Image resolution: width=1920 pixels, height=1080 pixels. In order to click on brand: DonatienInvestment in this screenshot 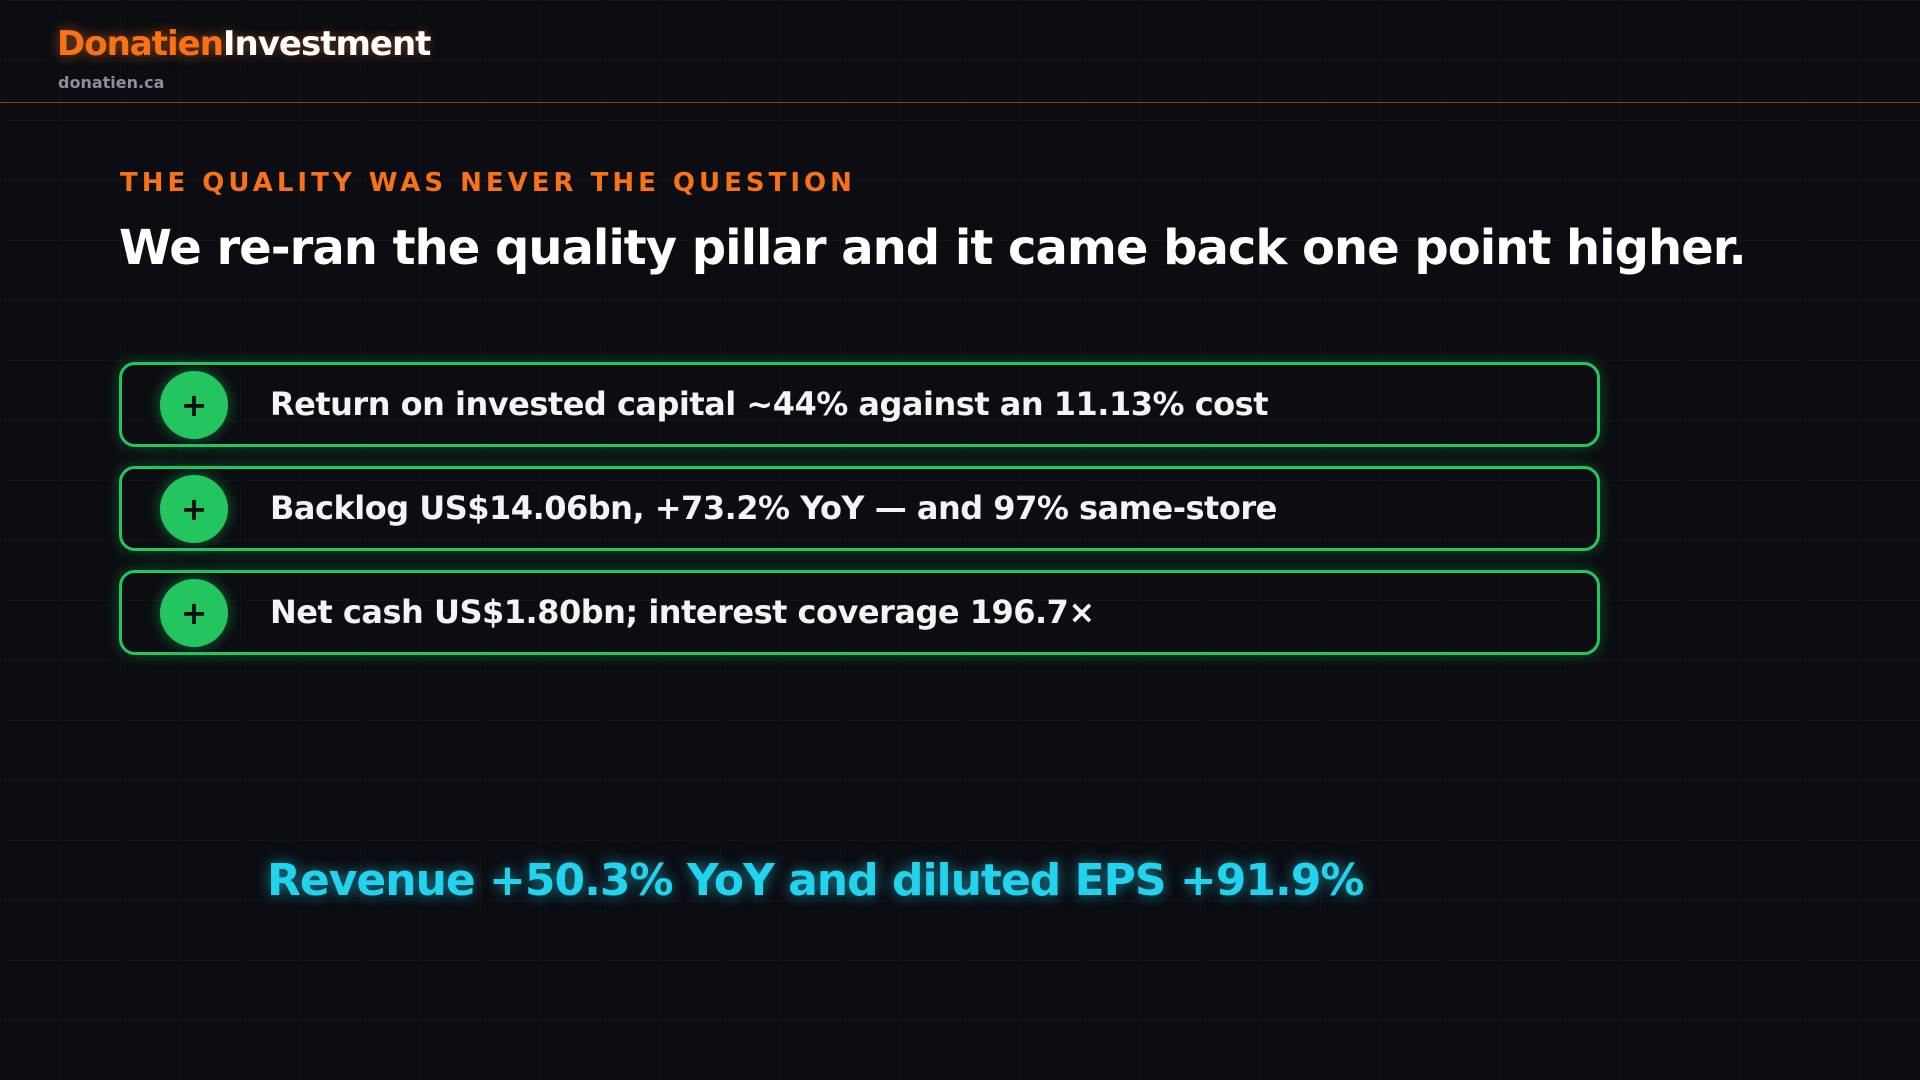, I will do `click(244, 44)`.